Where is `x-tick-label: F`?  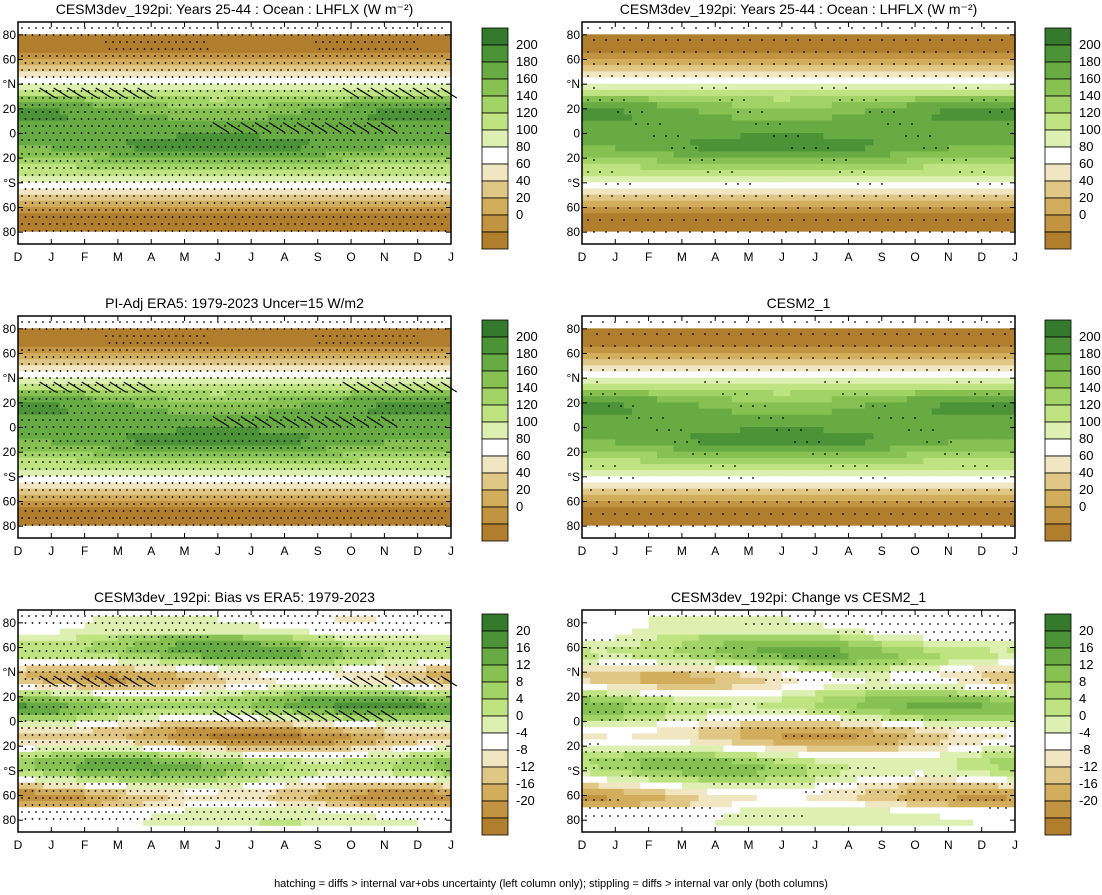
x-tick-label: F is located at coordinates (84, 257).